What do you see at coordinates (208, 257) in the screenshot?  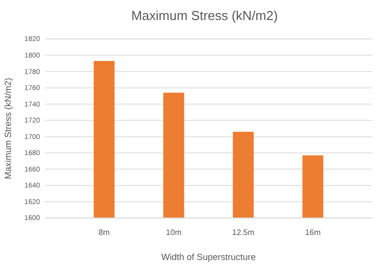 I see `x-axis-title: Width of Superstructure` at bounding box center [208, 257].